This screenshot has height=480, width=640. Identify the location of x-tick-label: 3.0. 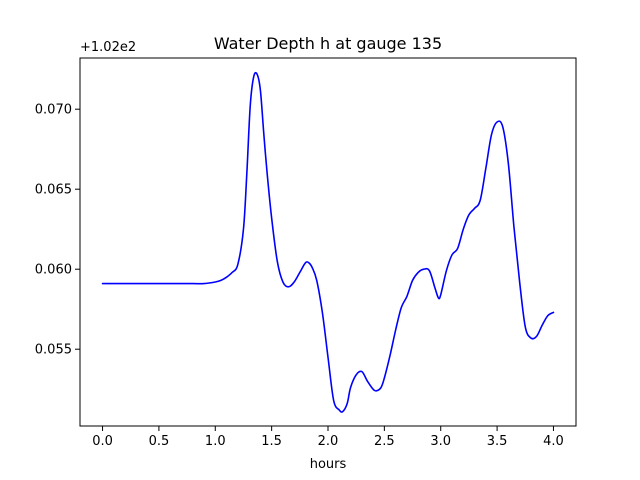
(440, 441).